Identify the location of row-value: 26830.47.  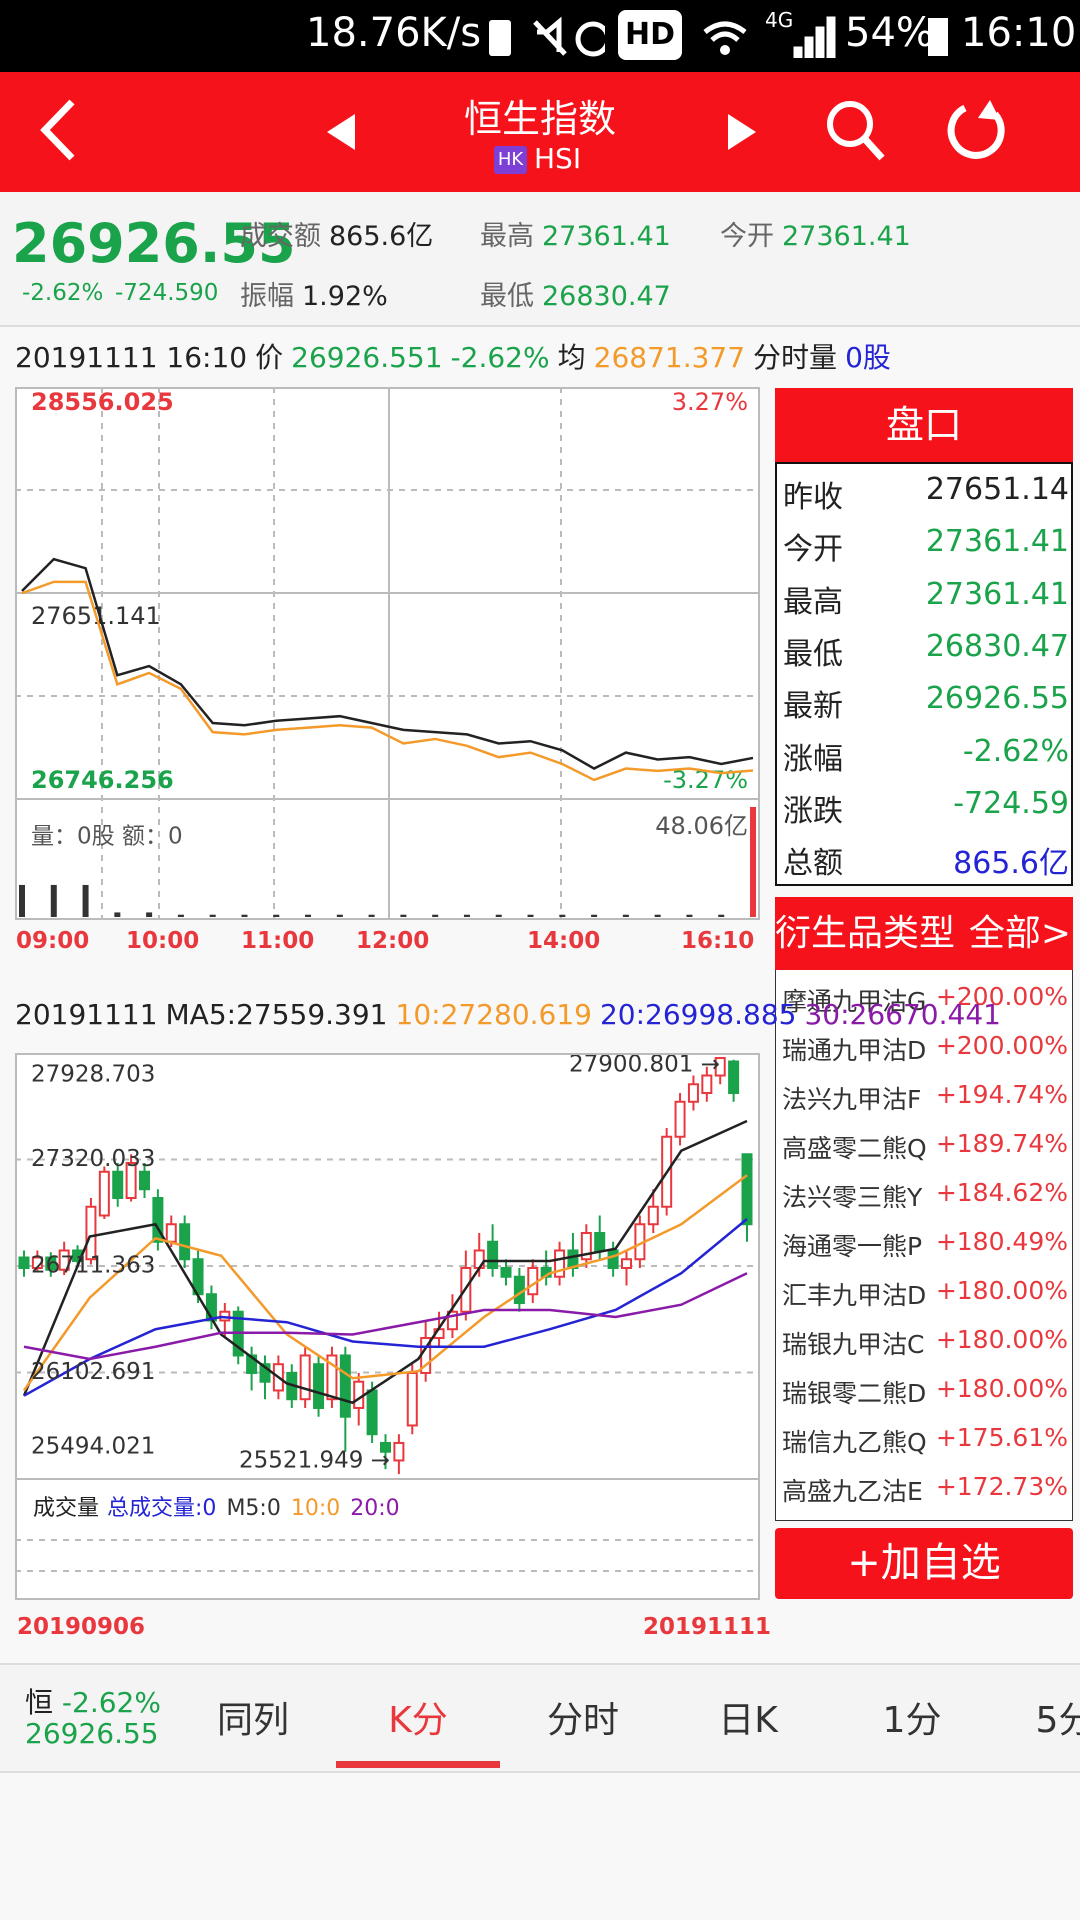
(997, 646).